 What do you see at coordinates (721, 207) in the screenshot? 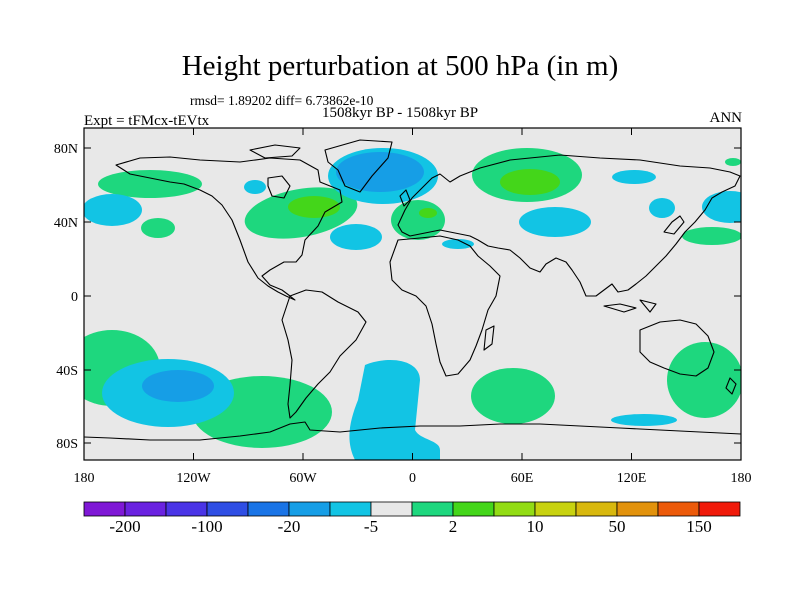
I see `neg-region-date-line` at bounding box center [721, 207].